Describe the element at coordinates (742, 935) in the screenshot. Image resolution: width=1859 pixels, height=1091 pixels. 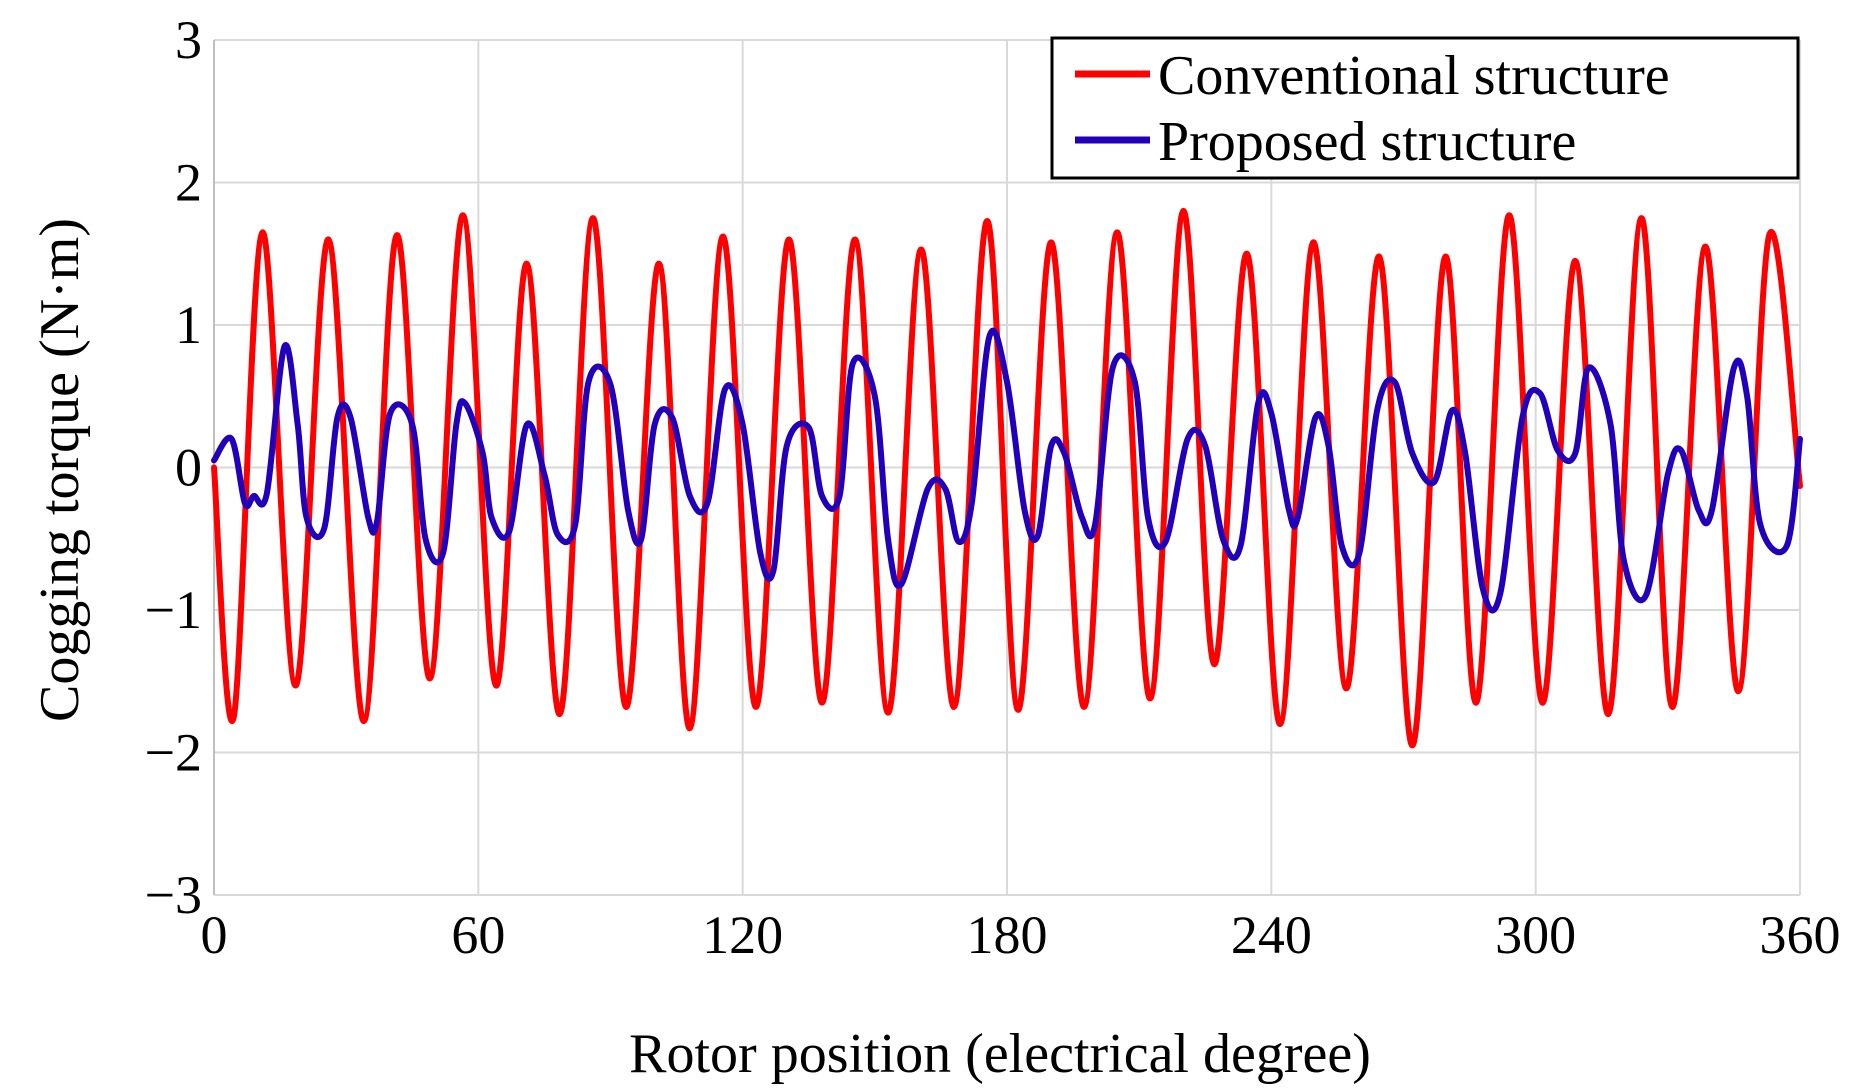
I see `x-tick-label: 120` at that location.